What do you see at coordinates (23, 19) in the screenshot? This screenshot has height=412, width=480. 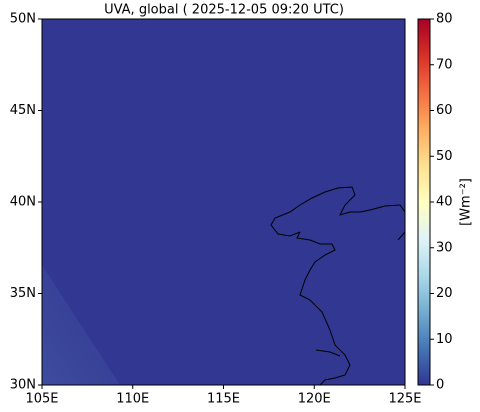 I see `y-tick-label: 50N` at bounding box center [23, 19].